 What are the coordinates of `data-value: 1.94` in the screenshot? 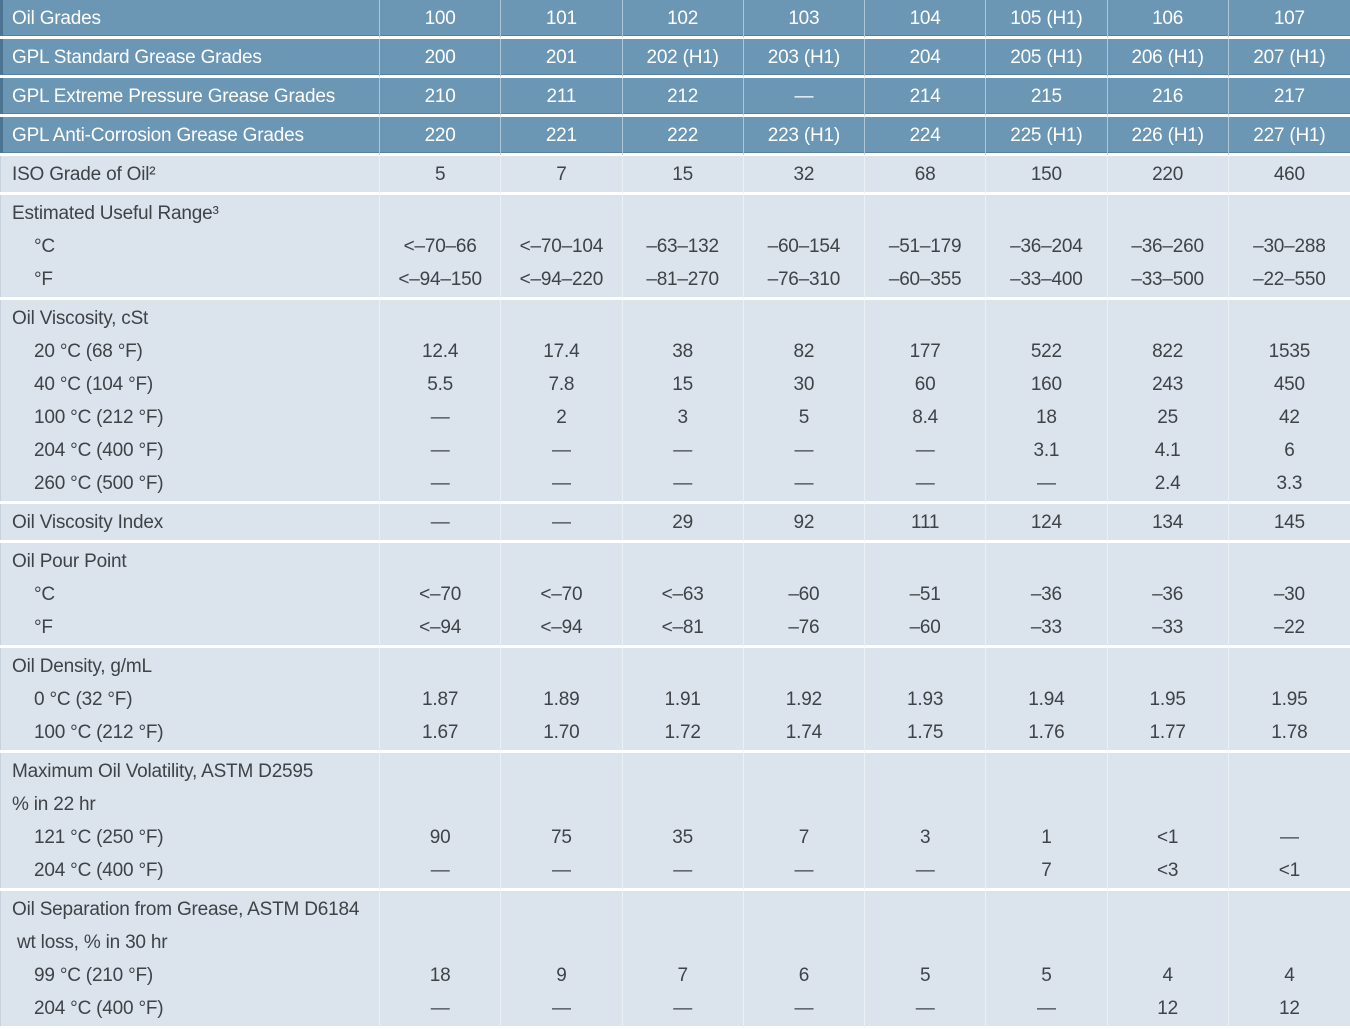 It's located at (1046, 699).